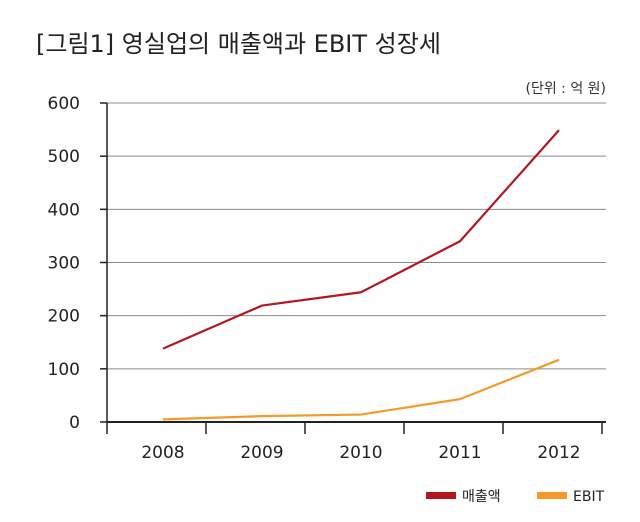 The width and height of the screenshot is (640, 522). What do you see at coordinates (558, 453) in the screenshot?
I see `x-tick-label: 2012` at bounding box center [558, 453].